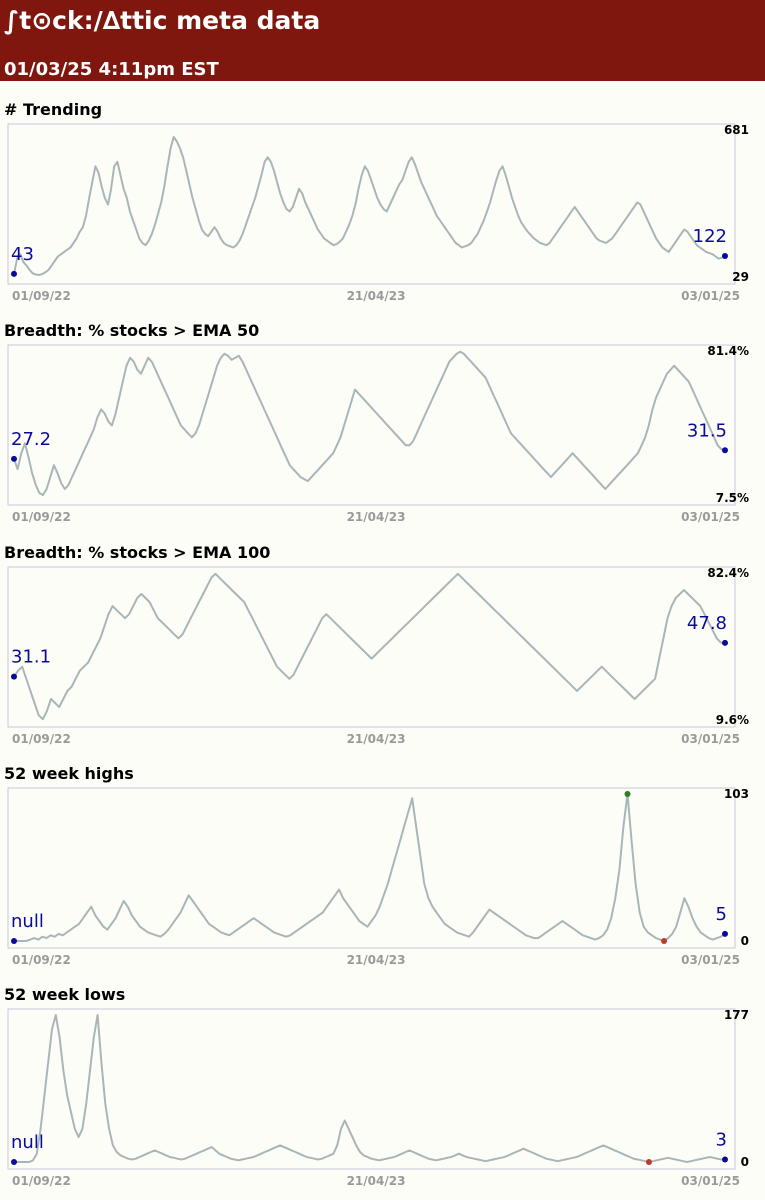 The image size is (765, 1200). I want to click on end-value-label: 31.5, so click(707, 430).